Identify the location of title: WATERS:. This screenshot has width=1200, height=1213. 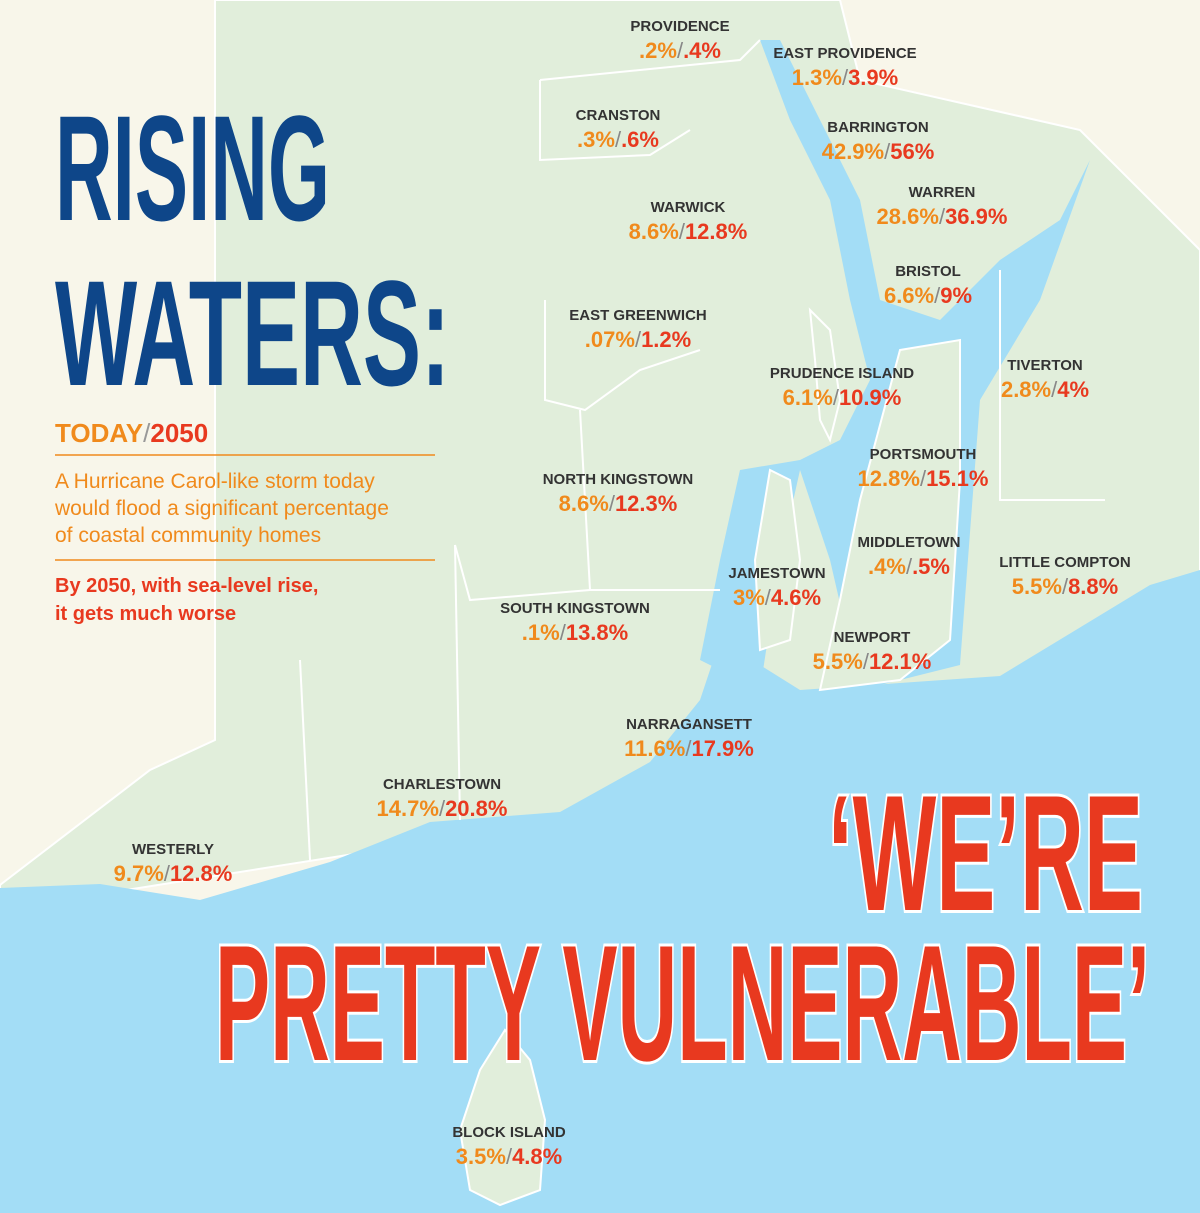
(252, 333).